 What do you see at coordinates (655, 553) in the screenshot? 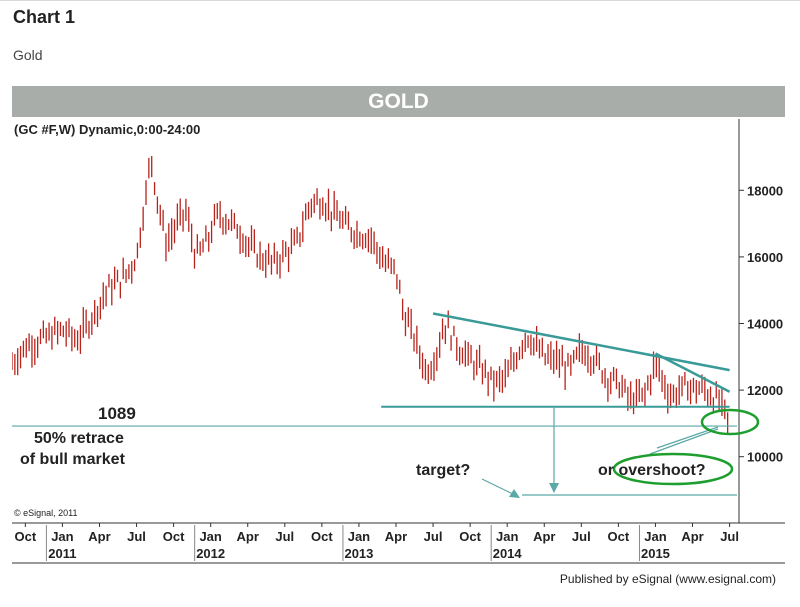
I see `x-year-label: 2015` at bounding box center [655, 553].